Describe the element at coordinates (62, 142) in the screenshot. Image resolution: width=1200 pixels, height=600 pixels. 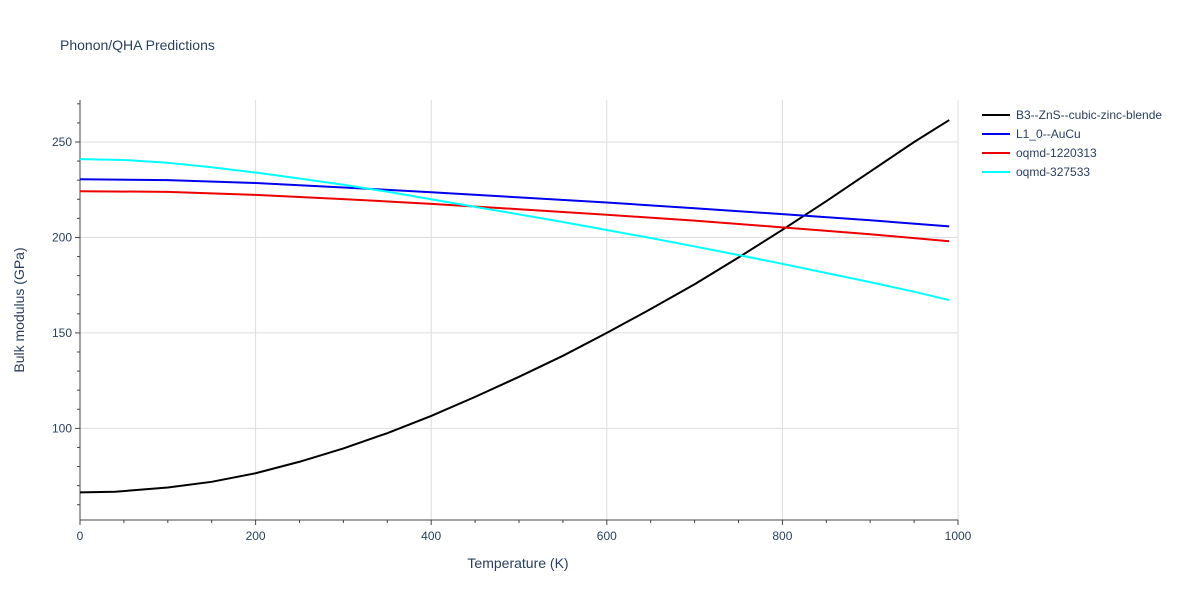
I see `y-tick-label: 250` at that location.